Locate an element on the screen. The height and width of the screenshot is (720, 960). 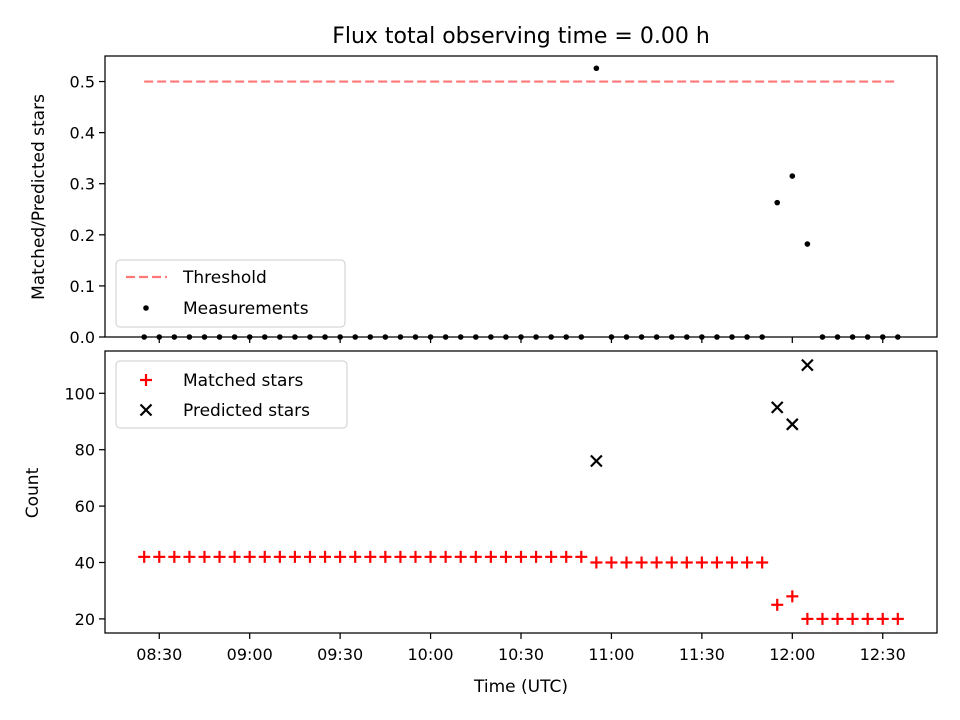
x-tick-label: 09:00 is located at coordinates (250, 654).